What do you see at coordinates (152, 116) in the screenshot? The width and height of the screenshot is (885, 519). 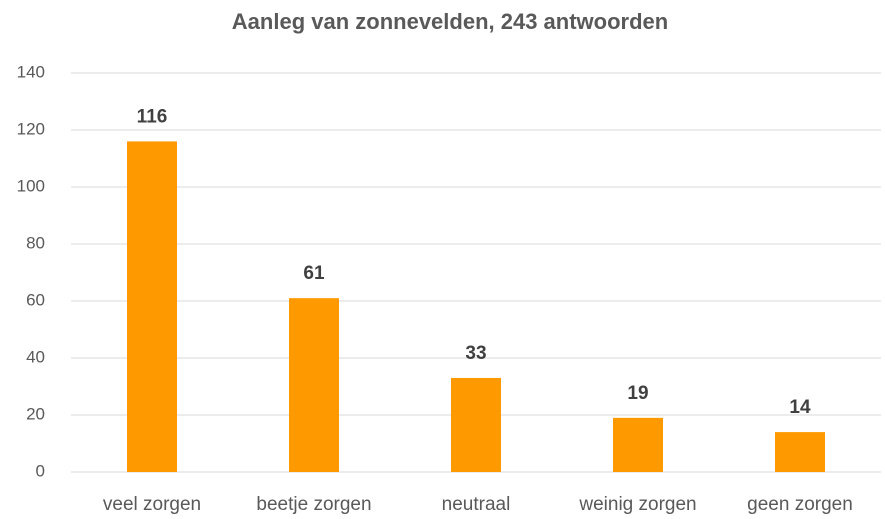 I see `value-label: 116` at bounding box center [152, 116].